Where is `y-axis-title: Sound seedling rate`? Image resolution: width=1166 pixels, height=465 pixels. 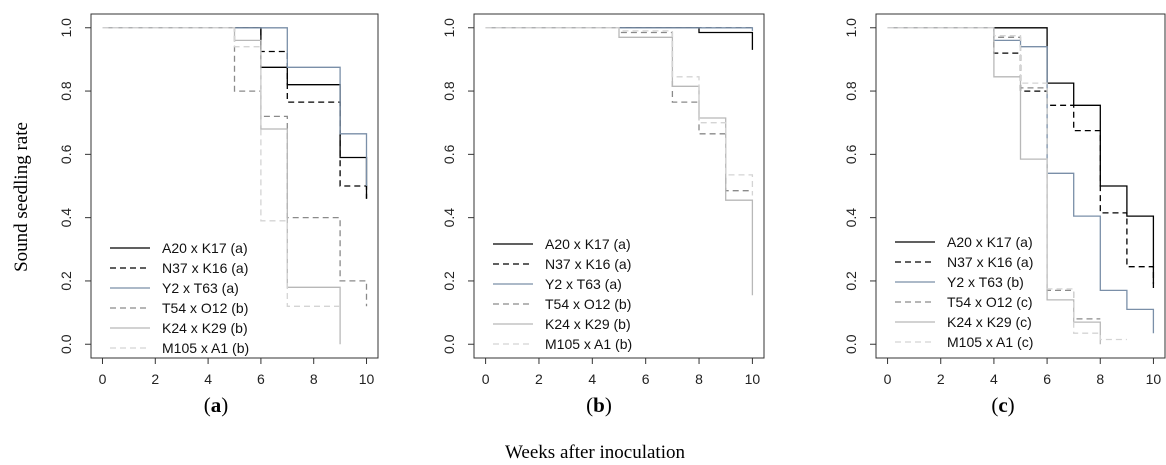
y-axis-title: Sound seedling rate is located at coordinates (21, 197).